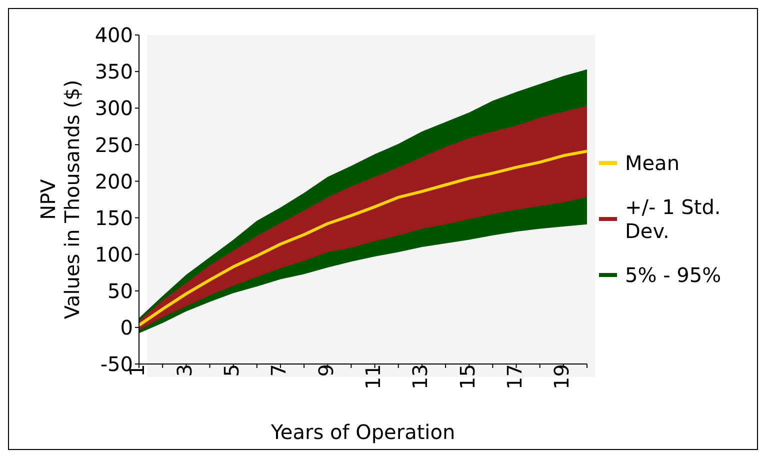  I want to click on y-tick-label: 200, so click(113, 181).